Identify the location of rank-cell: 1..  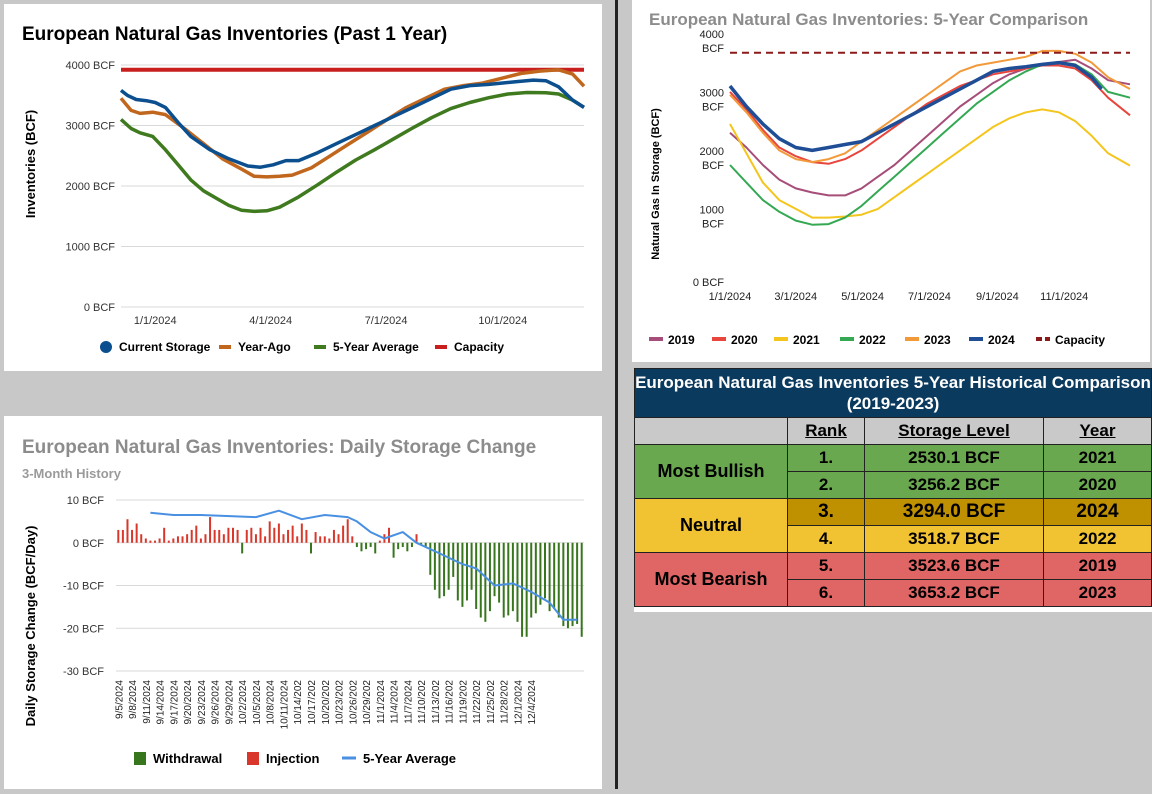
(826, 458).